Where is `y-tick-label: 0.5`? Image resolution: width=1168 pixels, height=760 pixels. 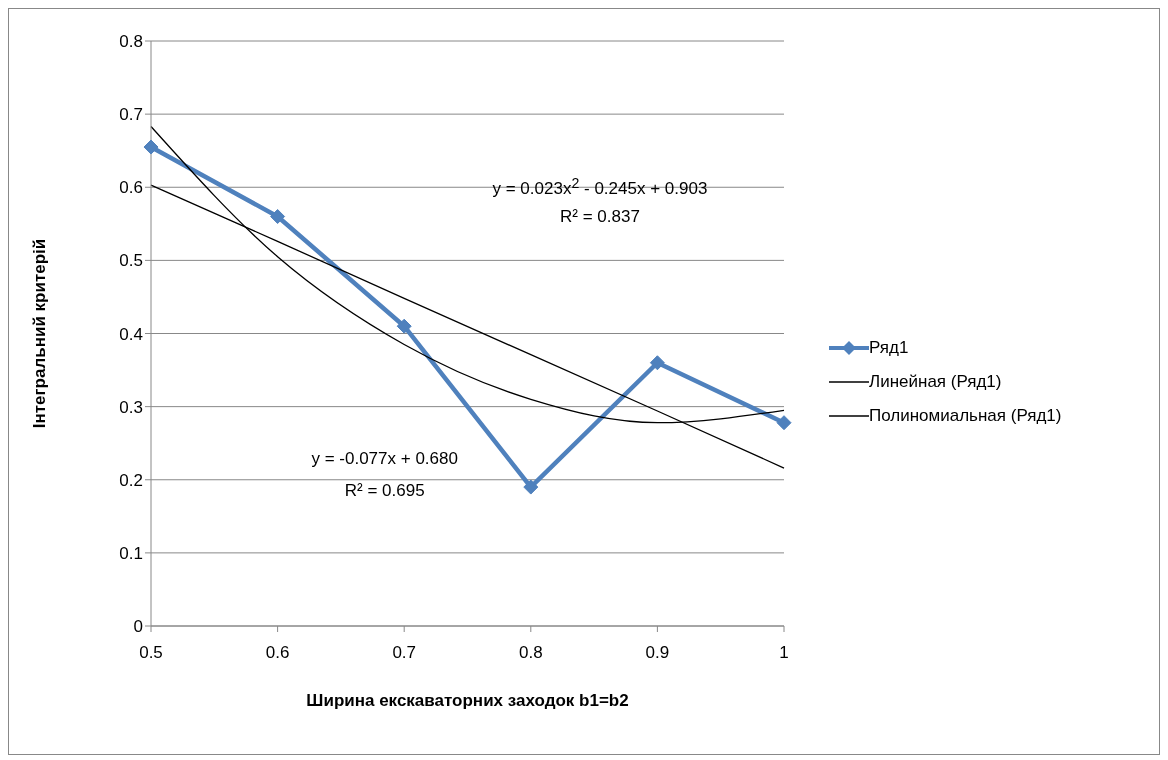
y-tick-label: 0.5 is located at coordinates (131, 261).